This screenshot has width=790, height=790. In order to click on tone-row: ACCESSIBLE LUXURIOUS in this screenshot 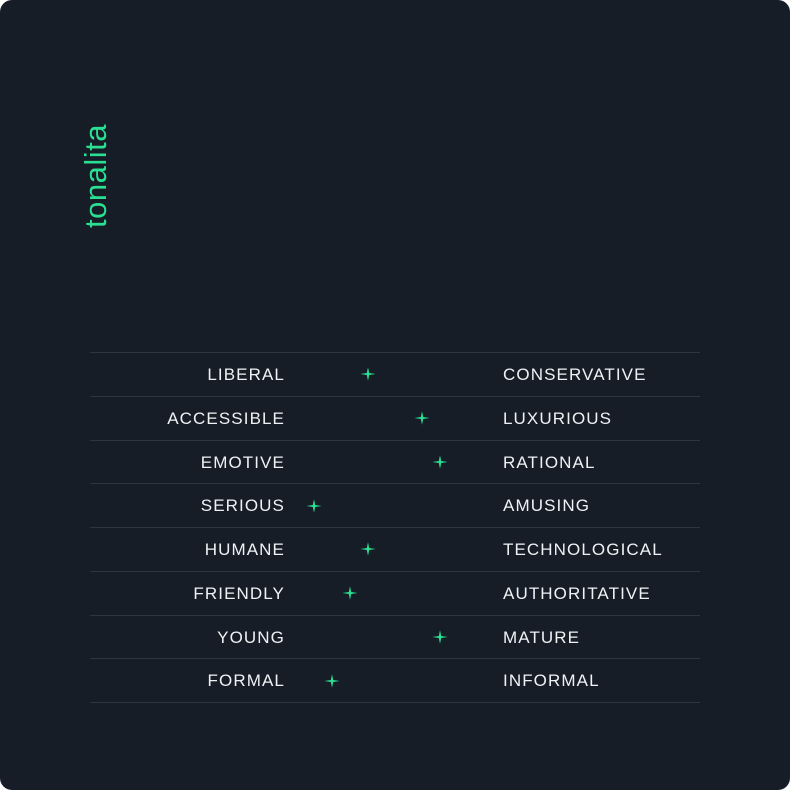, I will do `click(395, 417)`.